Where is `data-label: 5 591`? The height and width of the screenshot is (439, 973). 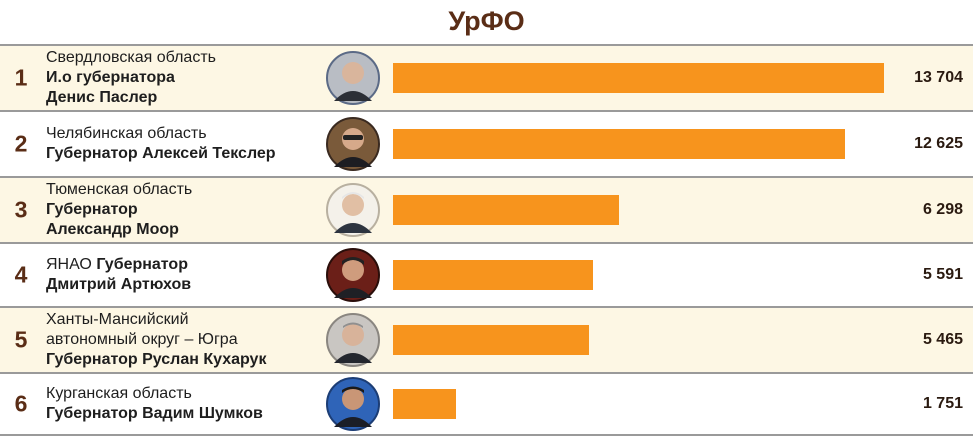
data-label: 5 591 is located at coordinates (942, 274).